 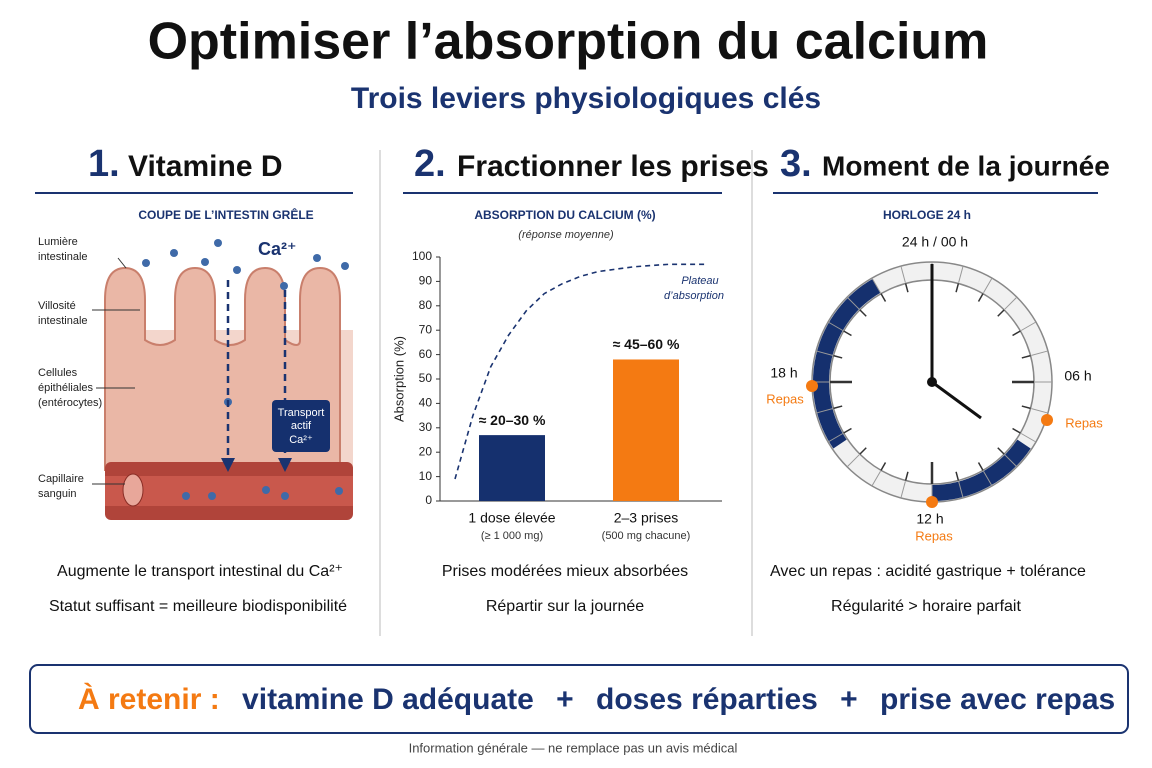 I want to click on figure-label: sanguin, so click(x=57, y=494).